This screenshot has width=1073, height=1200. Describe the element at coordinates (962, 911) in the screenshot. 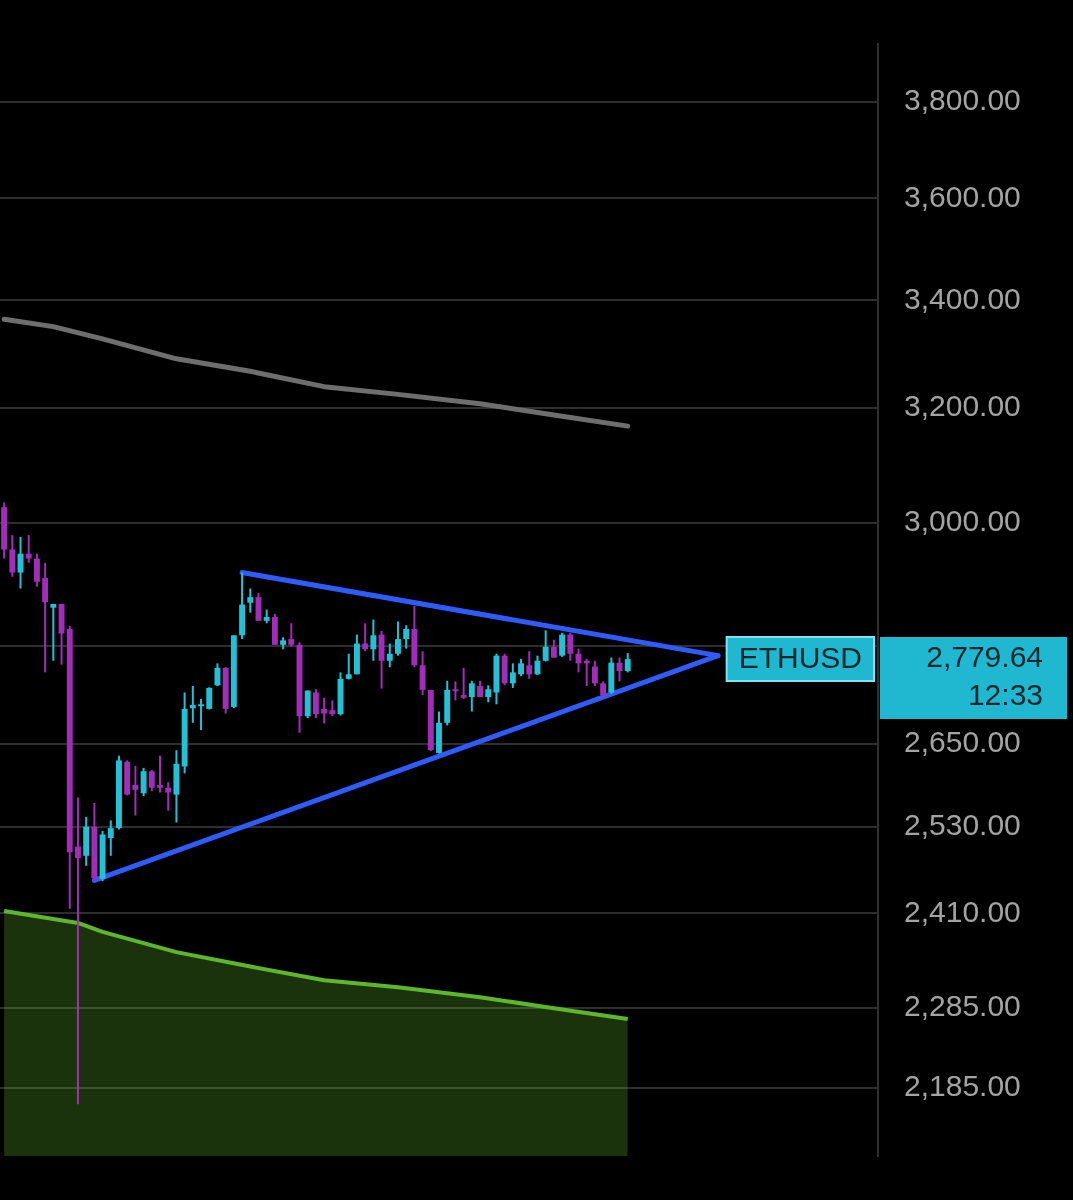

I see `y-tick-label: 2,410.00` at that location.